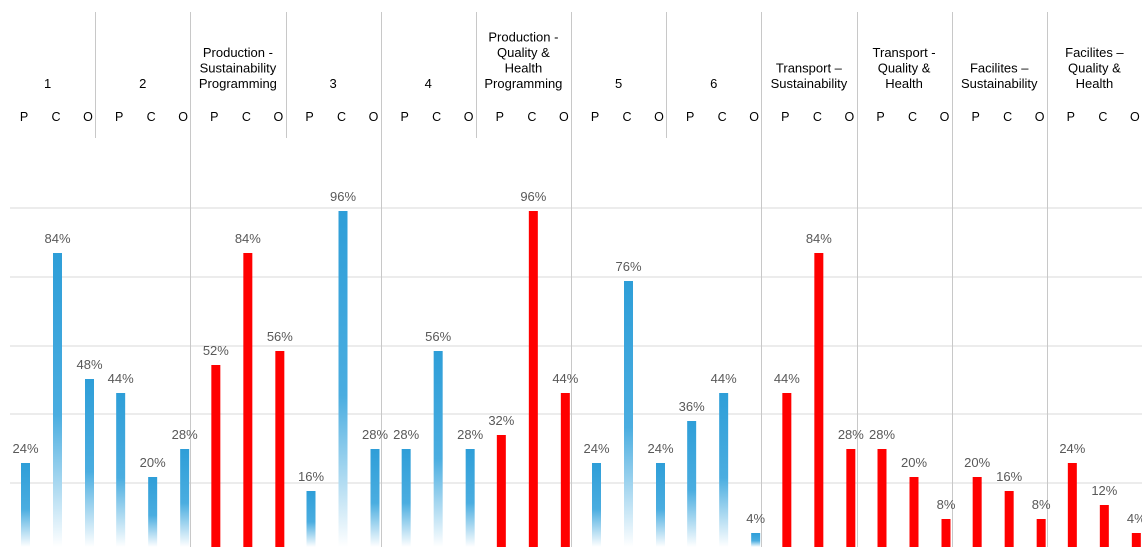 Image resolution: width=1142 pixels, height=547 pixels. Describe the element at coordinates (332, 83) in the screenshot. I see `group-title: 3` at that location.